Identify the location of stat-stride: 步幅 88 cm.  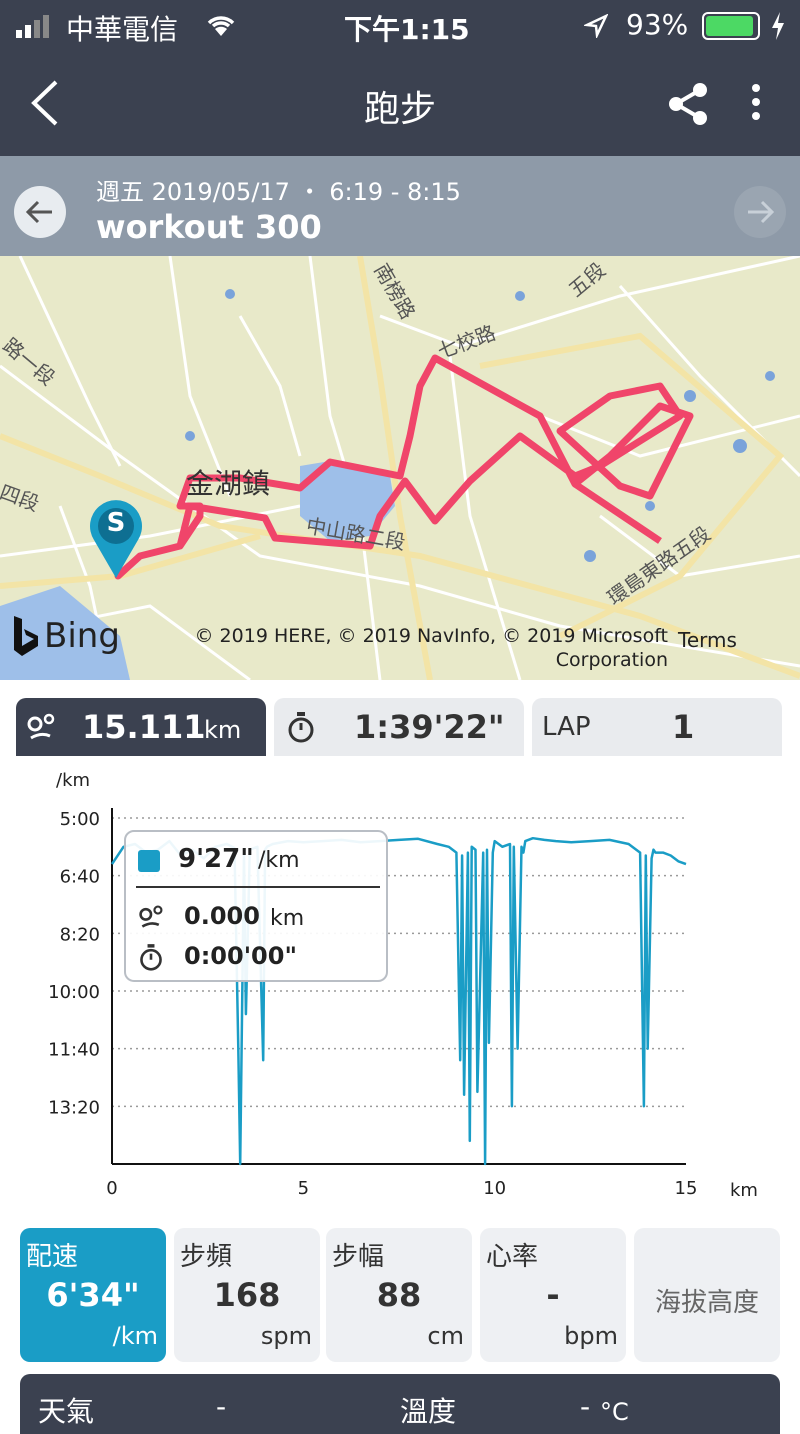
(399, 1295).